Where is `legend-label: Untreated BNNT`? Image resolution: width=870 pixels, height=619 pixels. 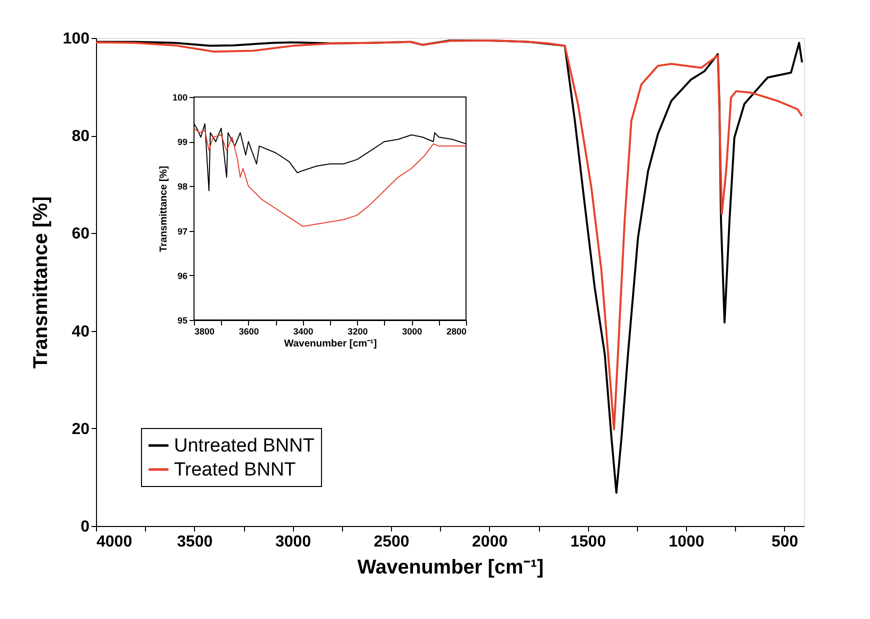 legend-label: Untreated BNNT is located at coordinates (244, 446).